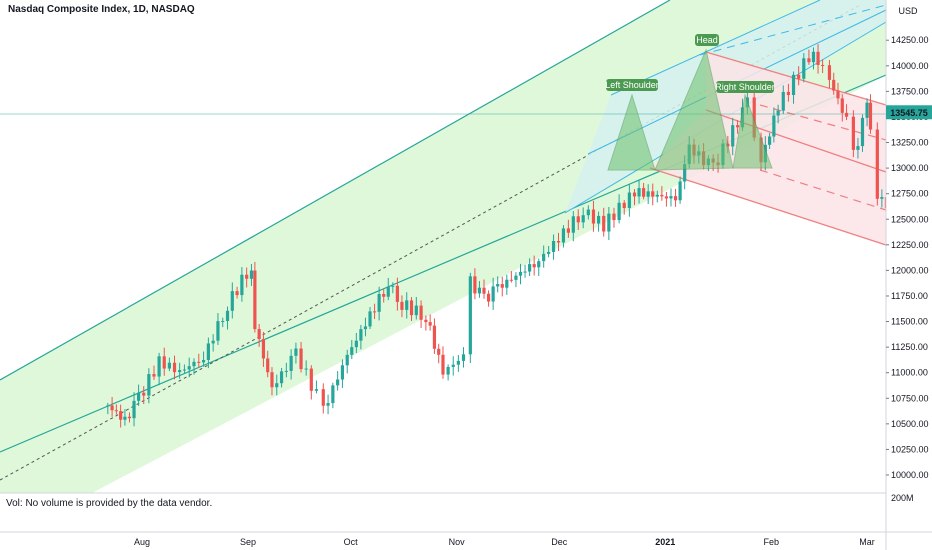 Image resolution: width=932 pixels, height=550 pixels. I want to click on pattern-label: Right Shoulder, so click(745, 87).